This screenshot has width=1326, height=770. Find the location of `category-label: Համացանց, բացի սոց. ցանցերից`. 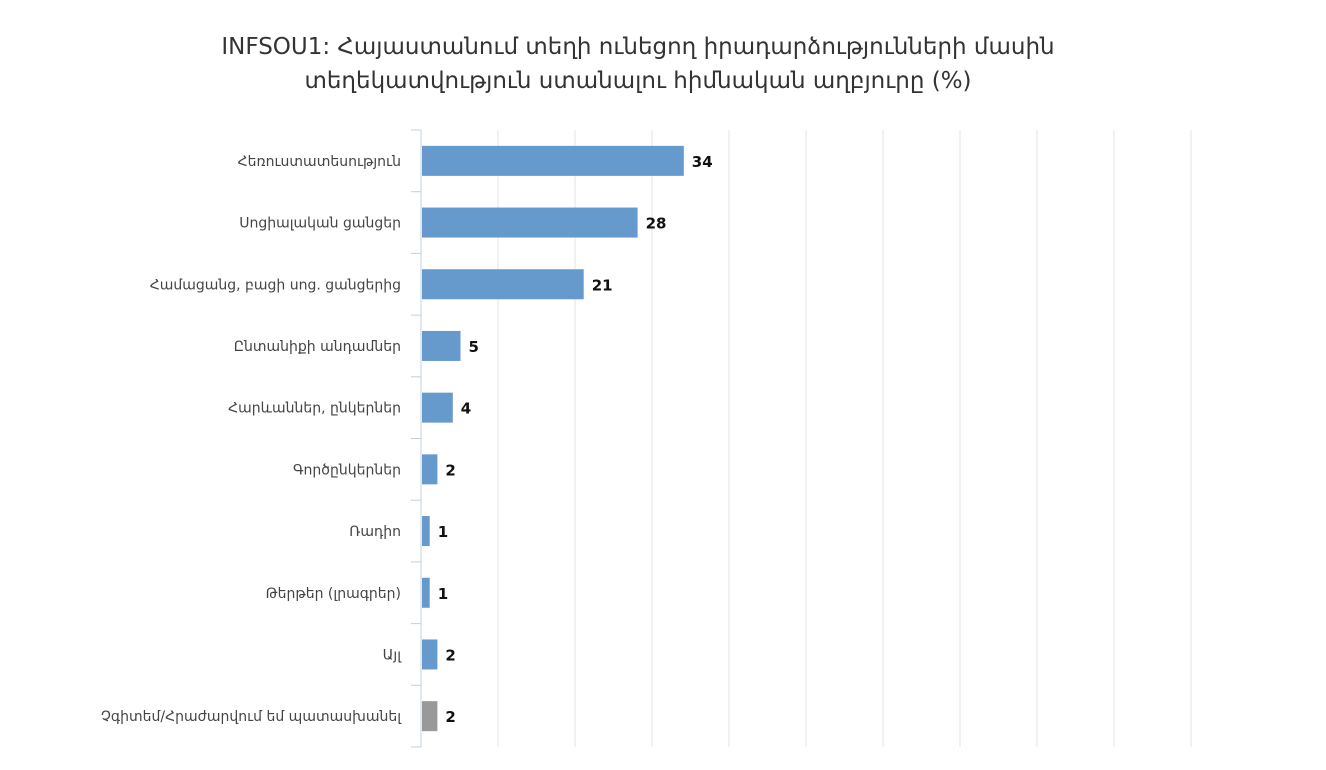

category-label: Համացանց, բացի սոց. ցանցերից is located at coordinates (275, 285).